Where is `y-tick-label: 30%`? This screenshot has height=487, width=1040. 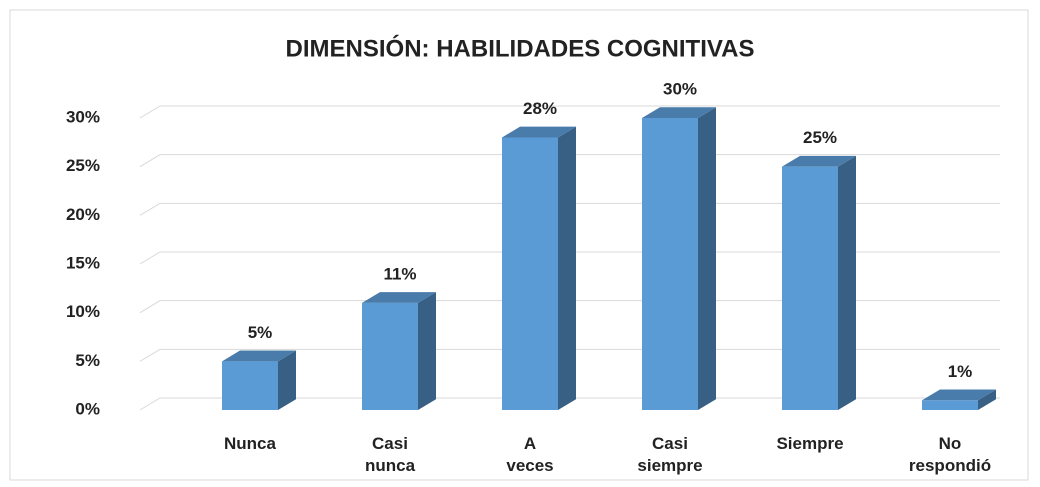 y-tick-label: 30% is located at coordinates (83, 116).